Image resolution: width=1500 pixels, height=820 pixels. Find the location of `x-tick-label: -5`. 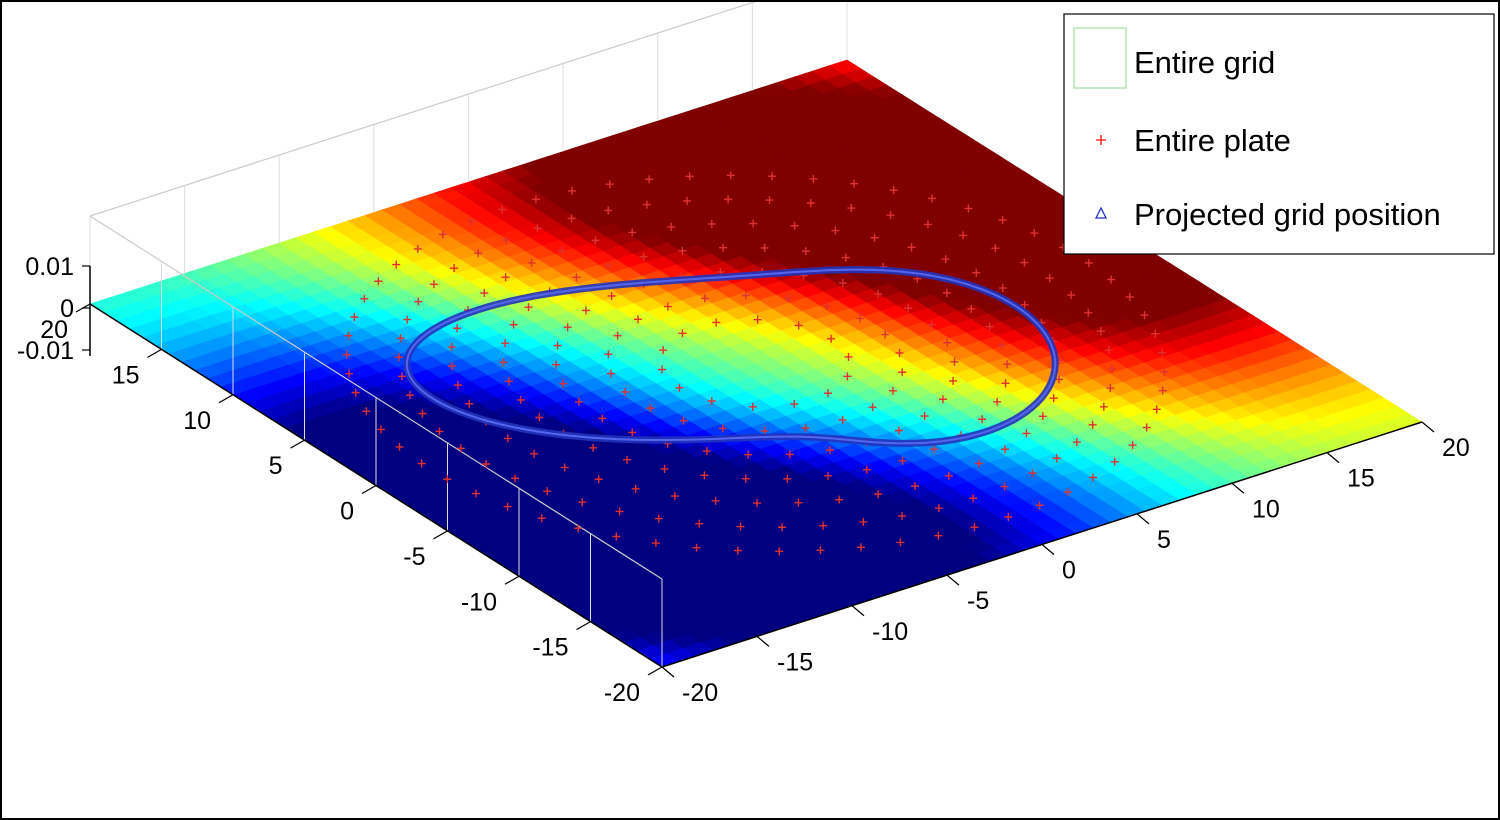

x-tick-label: -5 is located at coordinates (978, 601).